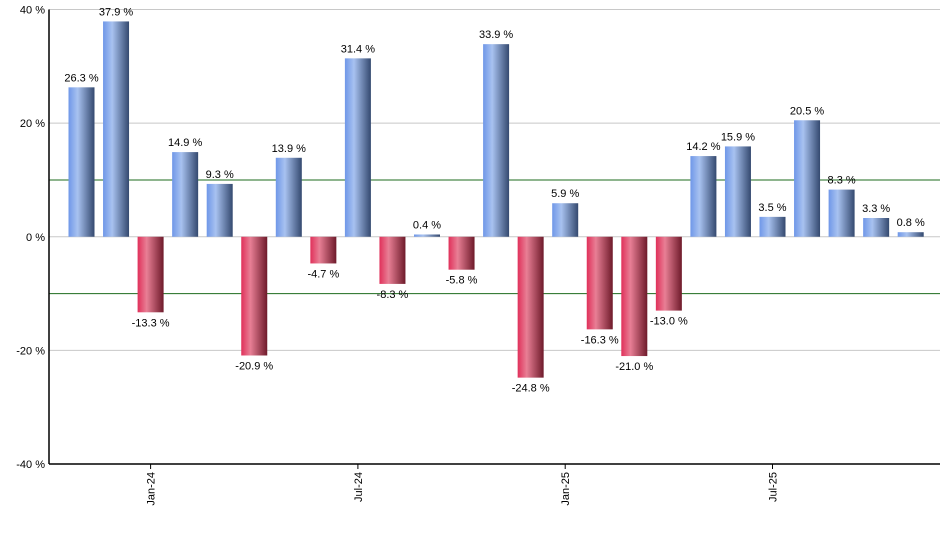 This screenshot has height=555, width=940. Describe the element at coordinates (462, 281) in the screenshot. I see `data-label: -5.8 %` at that location.